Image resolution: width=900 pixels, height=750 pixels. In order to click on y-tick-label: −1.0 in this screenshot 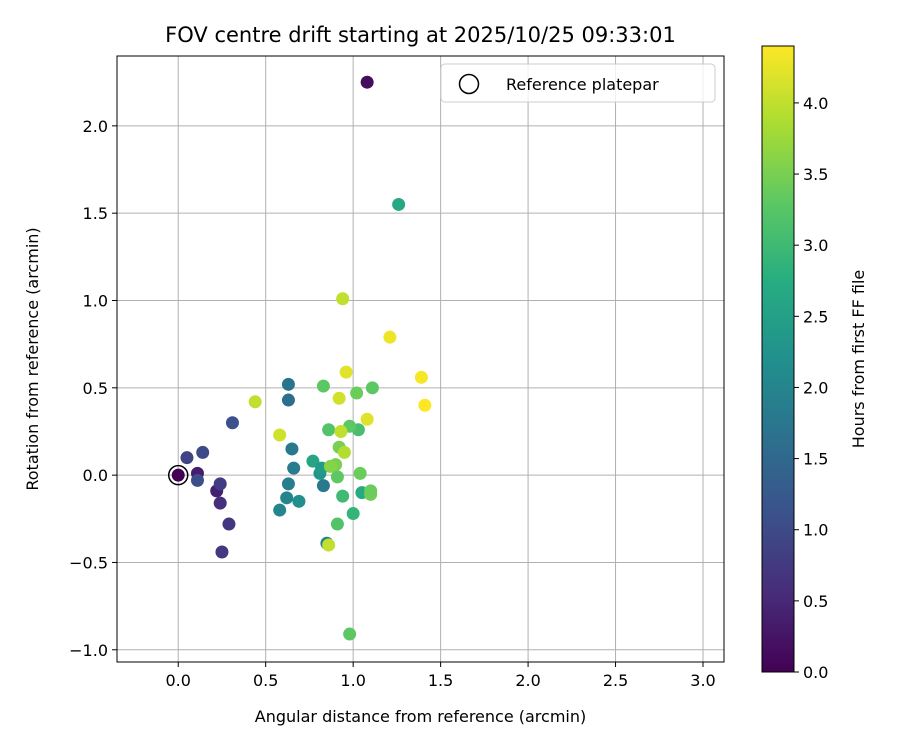, I will do `click(88, 650)`.